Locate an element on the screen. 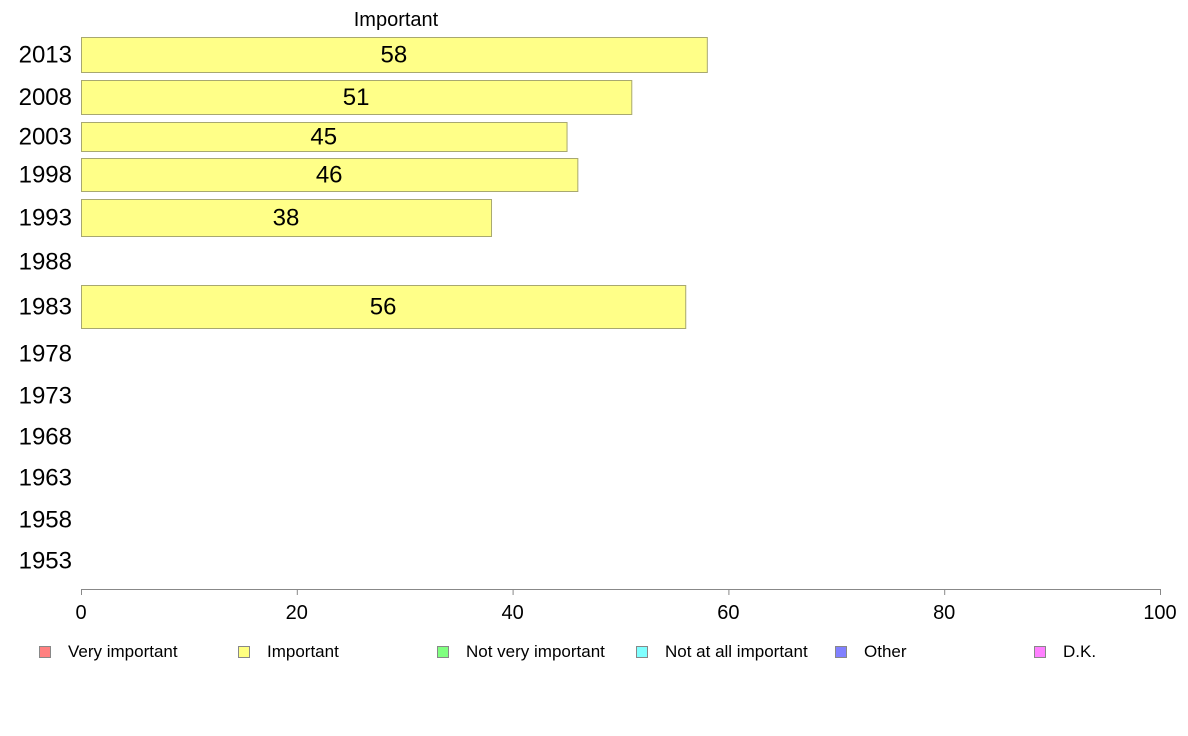 The image size is (1188, 736). category-label-1978: 1978 is located at coordinates (45, 354).